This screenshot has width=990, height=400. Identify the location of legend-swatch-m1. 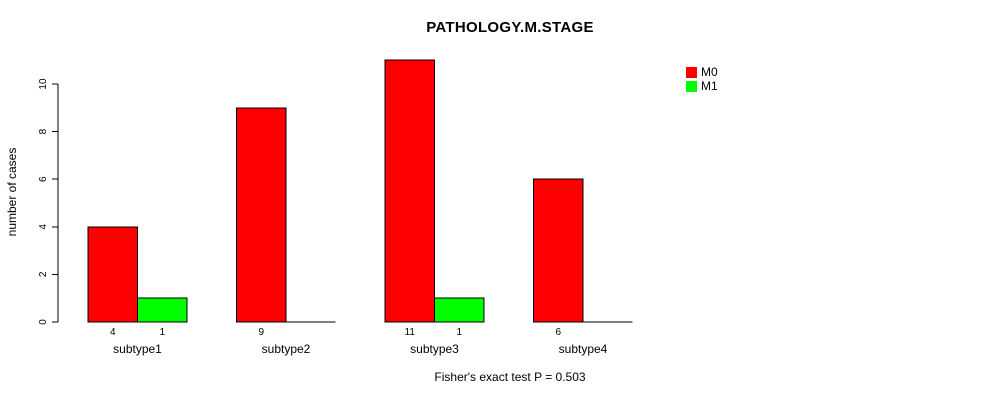
(691, 86).